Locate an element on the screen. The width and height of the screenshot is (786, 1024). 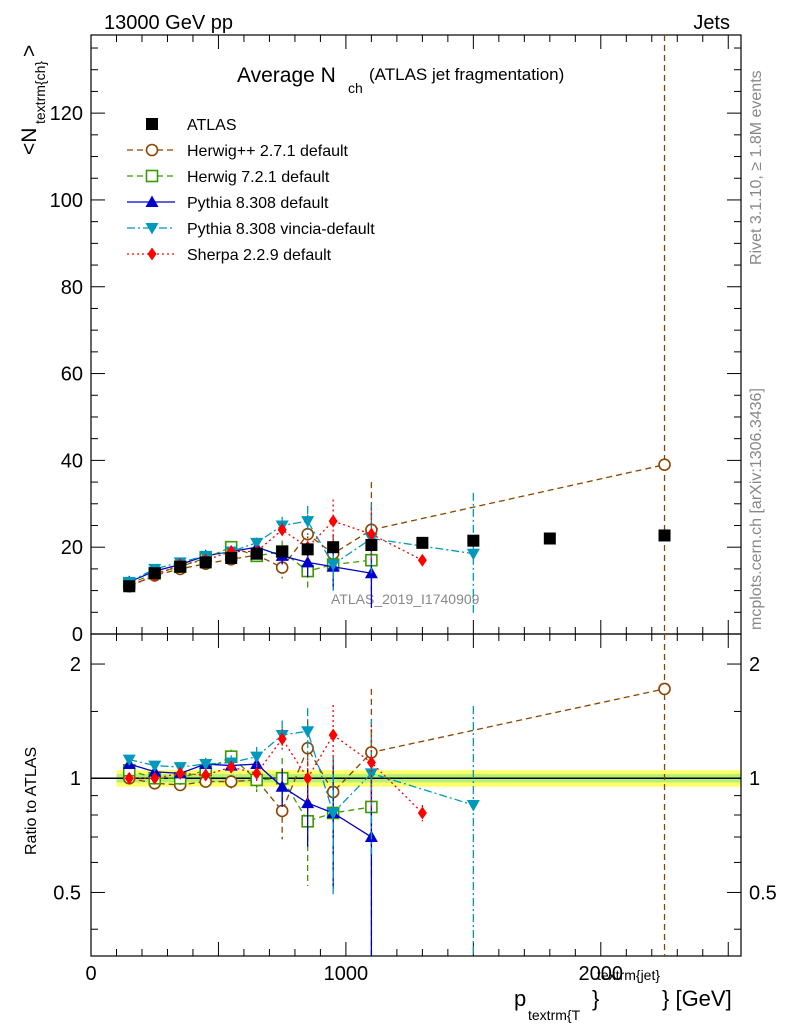
main-plot-title: Average N ch (ATLAS jet fragmentation) is located at coordinates (400, 80).